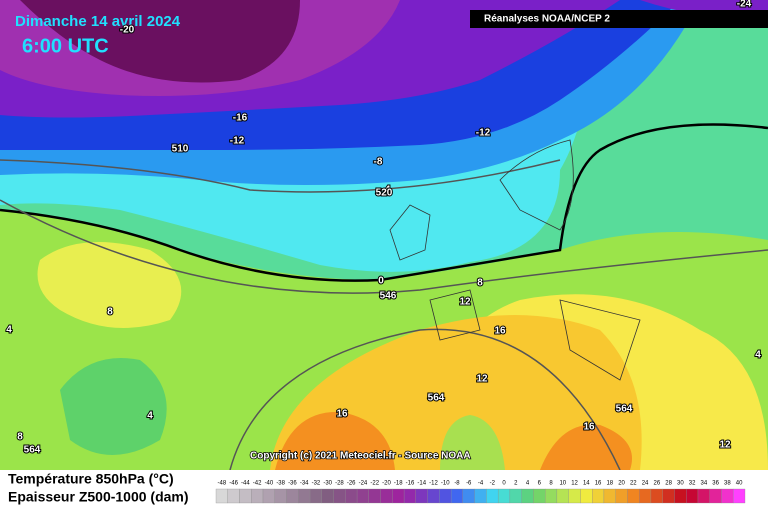  I want to click on legend-scale-label: -36, so click(292, 484).